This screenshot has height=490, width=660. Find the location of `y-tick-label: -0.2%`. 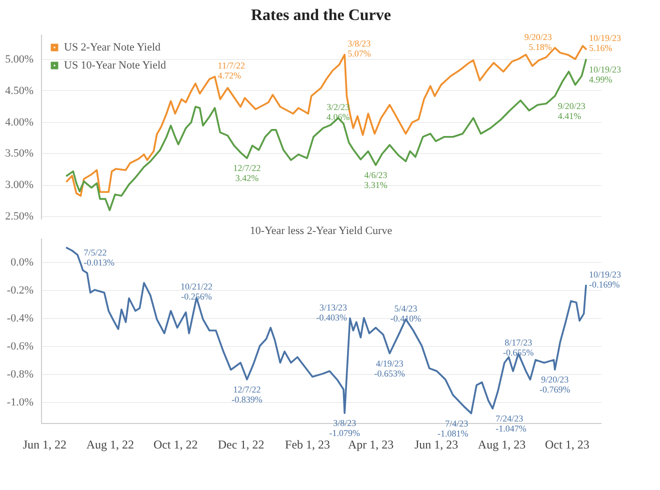

y-tick-label: -0.2% is located at coordinates (20, 290).